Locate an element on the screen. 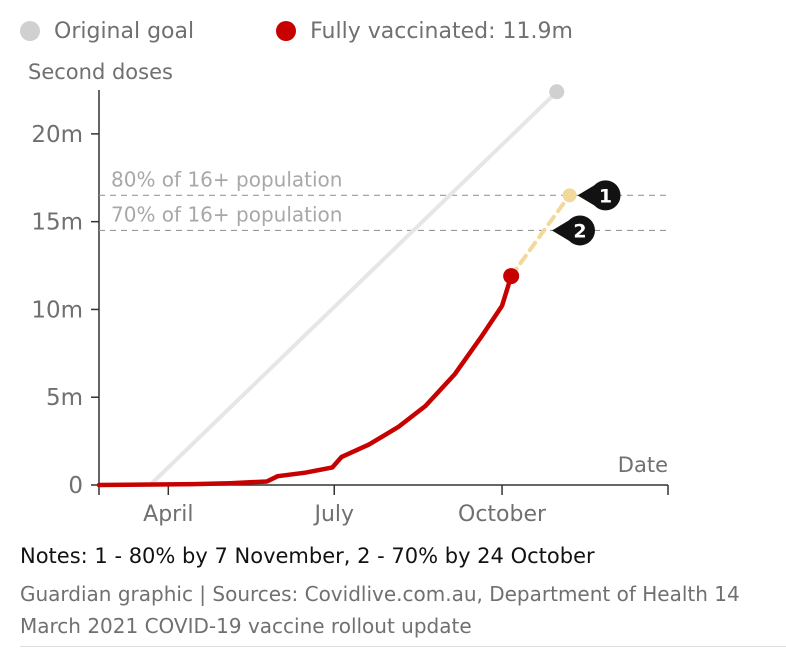  legend: Original goal Fully vaccinated: 11.9m is located at coordinates (337, 31).